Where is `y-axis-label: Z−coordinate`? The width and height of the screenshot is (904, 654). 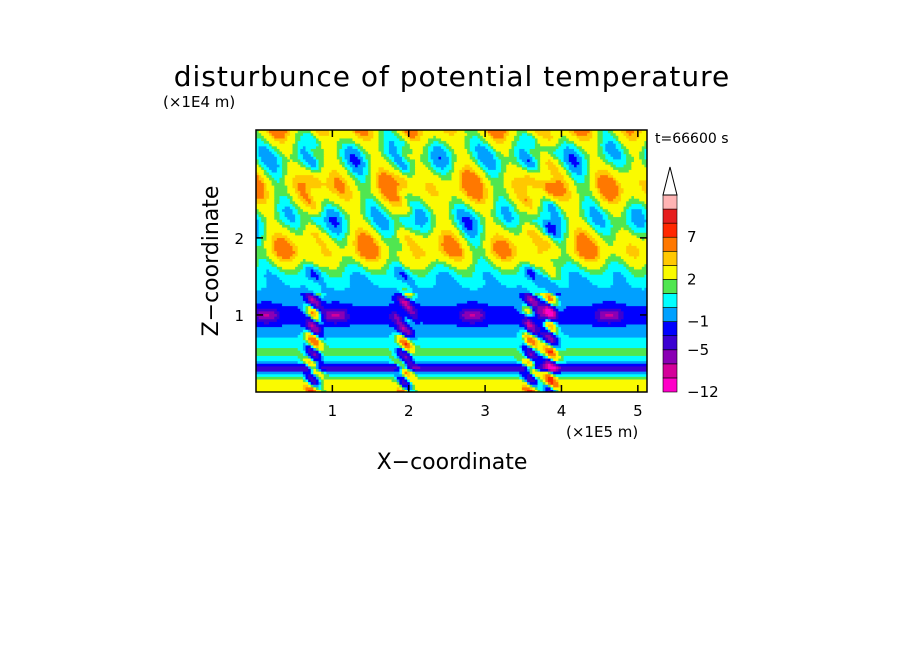 y-axis-label: Z−coordinate is located at coordinates (211, 261).